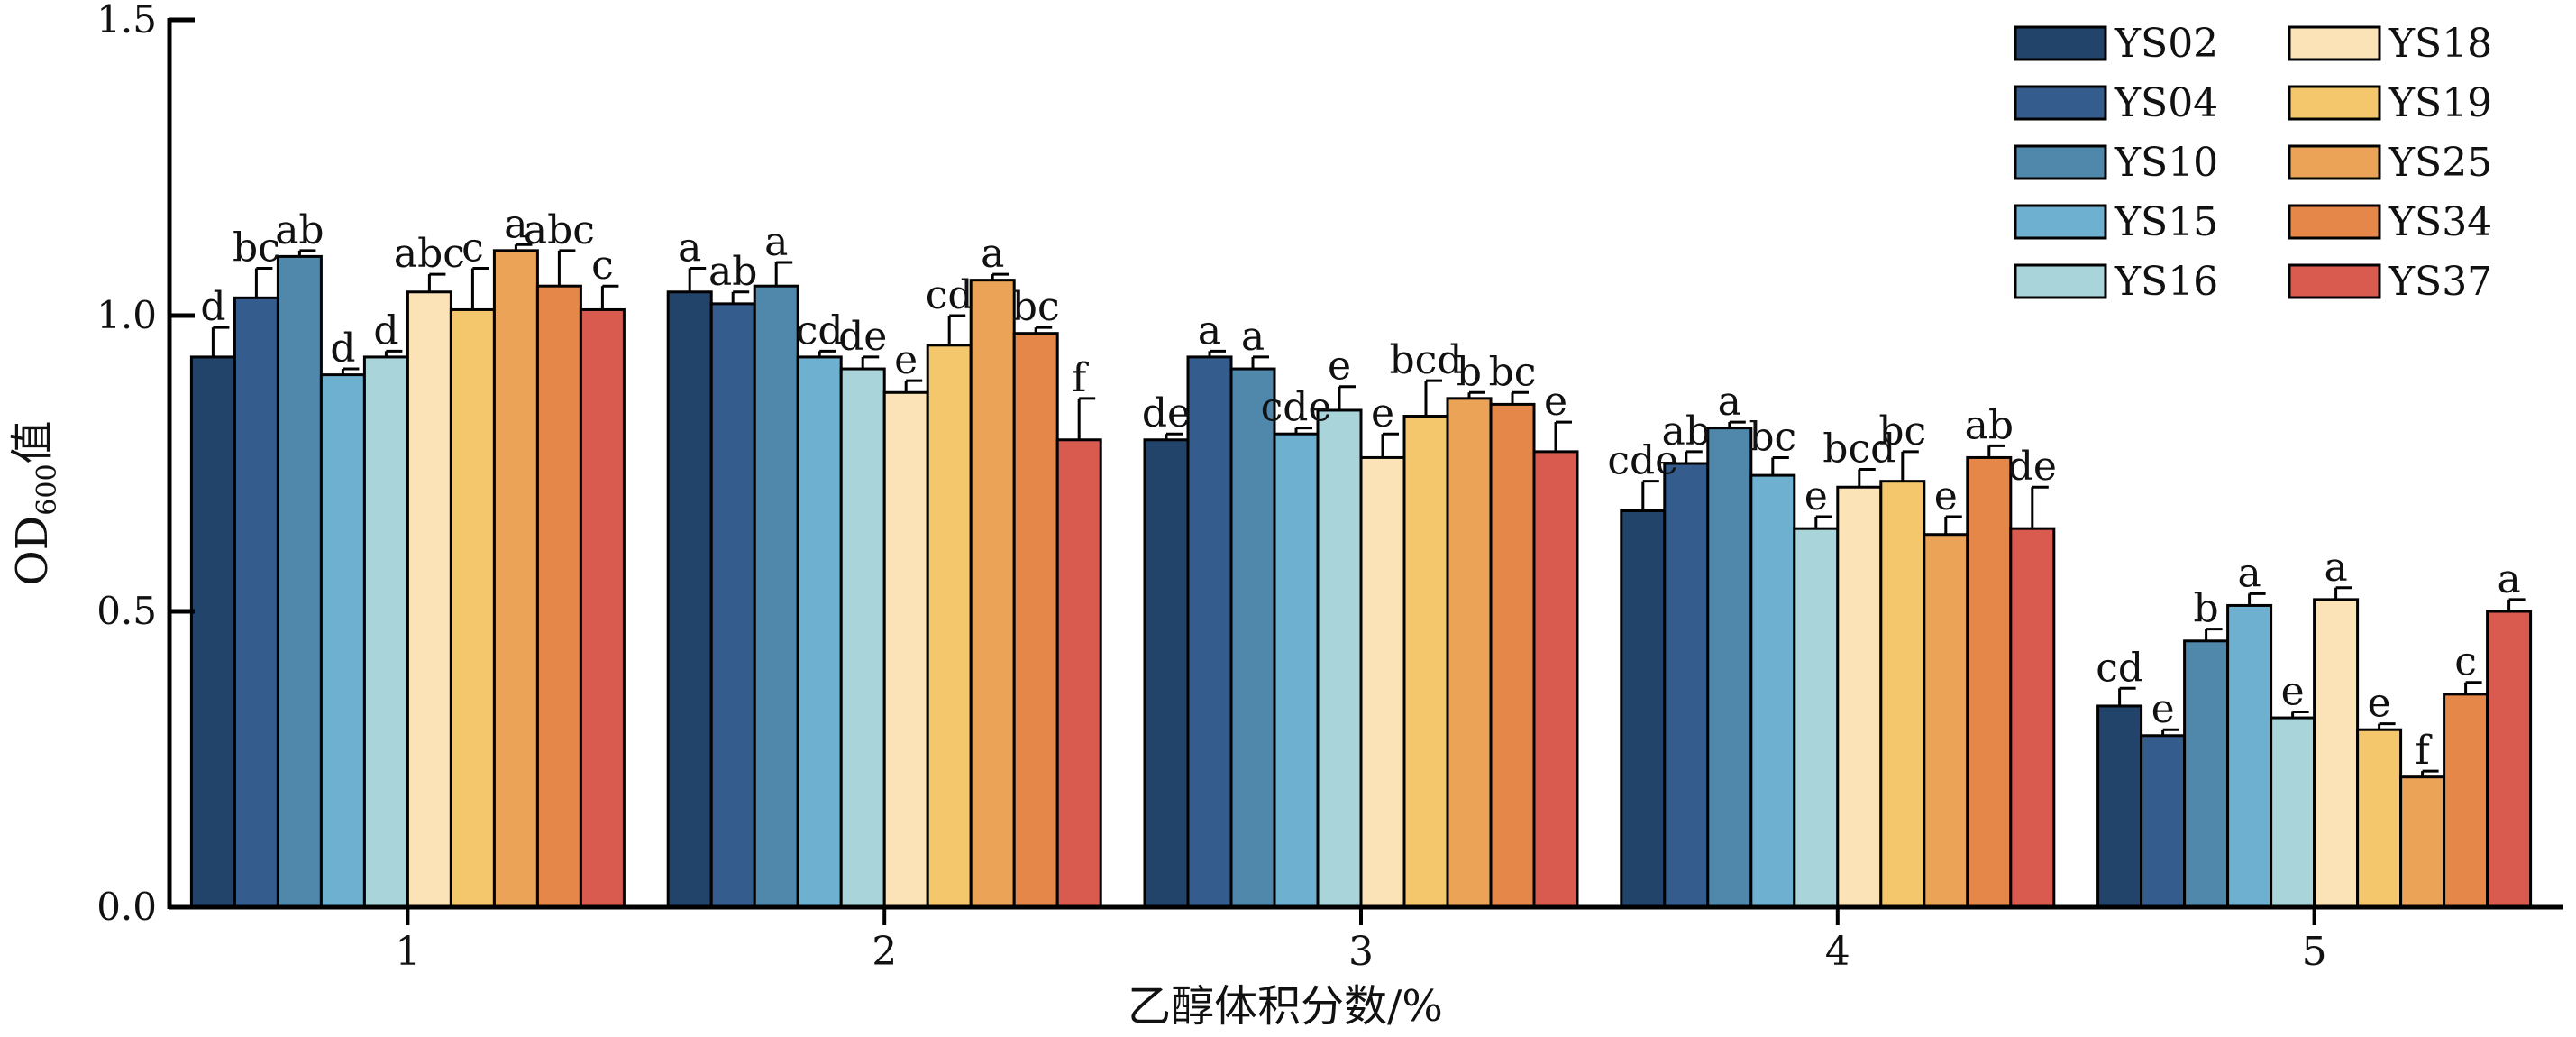  Describe the element at coordinates (126, 611) in the screenshot. I see `y-tick-label: 0.5` at that location.